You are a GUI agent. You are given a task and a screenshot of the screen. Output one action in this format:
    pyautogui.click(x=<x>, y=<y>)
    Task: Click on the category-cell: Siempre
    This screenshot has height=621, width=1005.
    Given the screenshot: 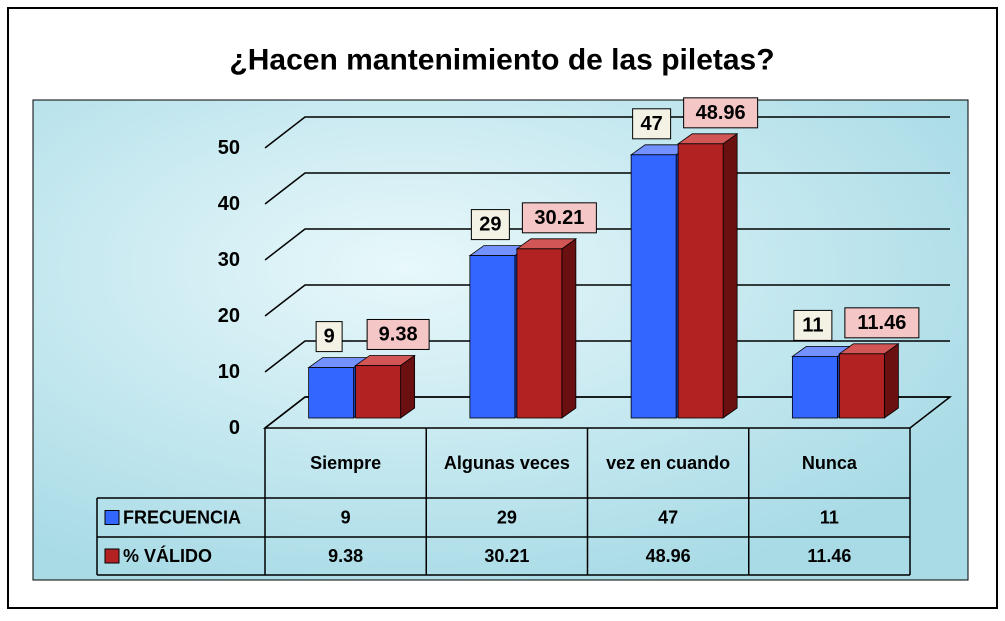 What is the action you would take?
    pyautogui.click(x=346, y=463)
    